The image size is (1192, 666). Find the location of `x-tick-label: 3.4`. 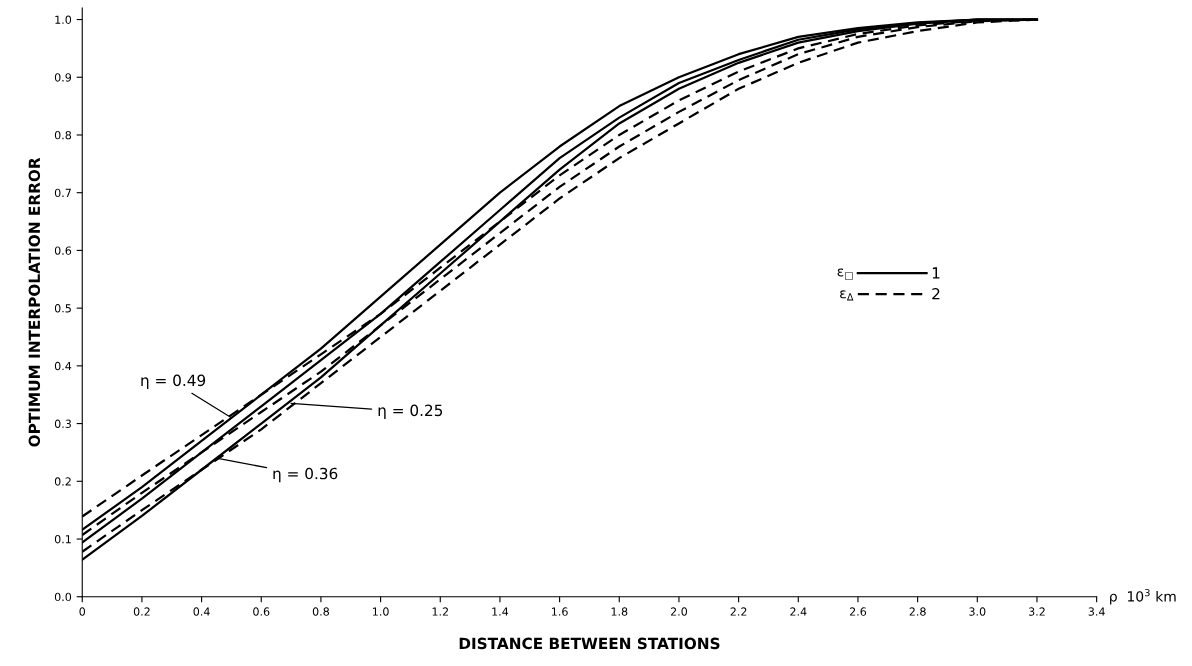

x-tick-label: 3.4 is located at coordinates (1096, 611).